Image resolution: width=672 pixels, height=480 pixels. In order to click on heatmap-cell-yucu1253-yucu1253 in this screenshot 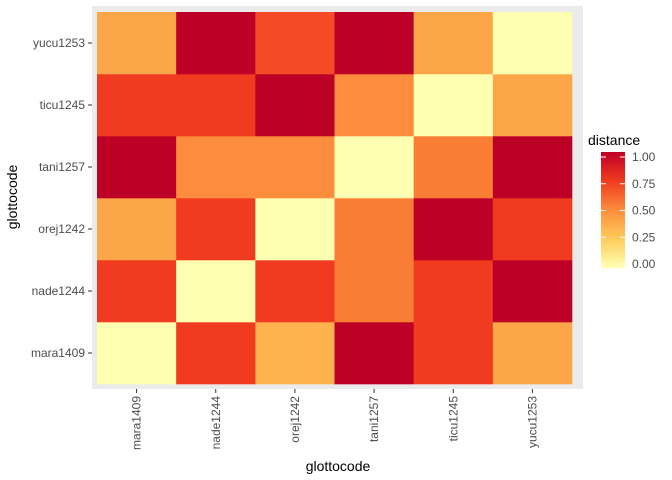, I will do `click(532, 43)`.